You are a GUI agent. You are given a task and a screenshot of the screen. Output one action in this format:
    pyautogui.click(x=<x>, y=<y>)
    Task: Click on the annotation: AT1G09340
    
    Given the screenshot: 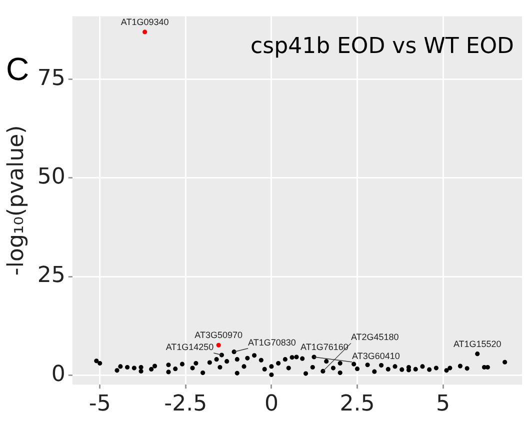 What is the action you would take?
    pyautogui.click(x=144, y=21)
    